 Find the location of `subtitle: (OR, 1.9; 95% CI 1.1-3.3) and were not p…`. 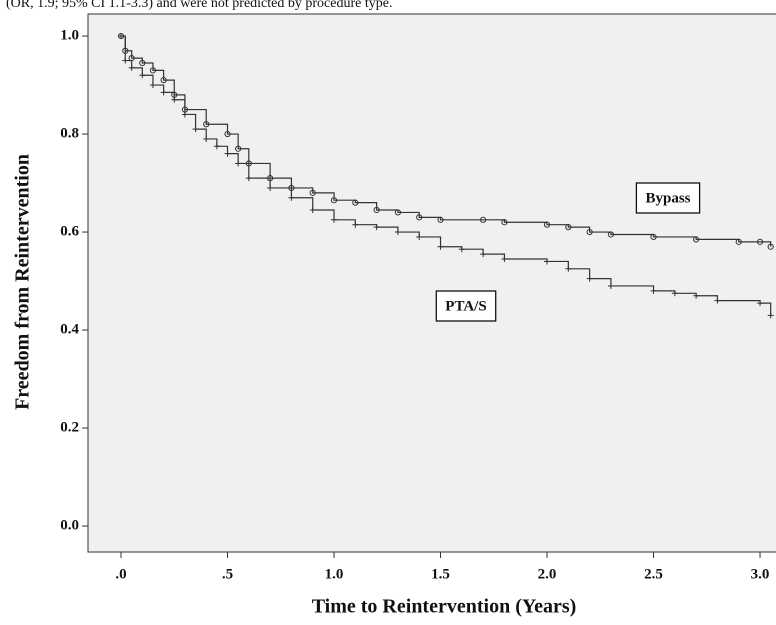

subtitle: (OR, 1.9; 95% CI 1.1-3.3) and were not p… is located at coordinates (199, 5).